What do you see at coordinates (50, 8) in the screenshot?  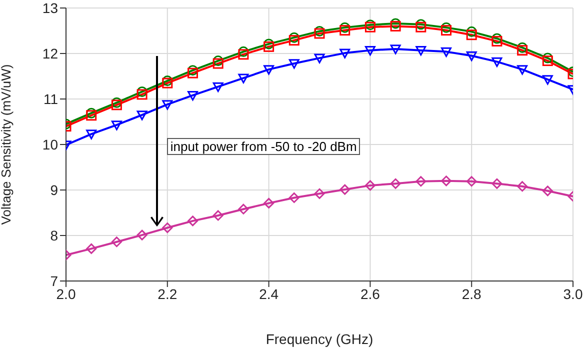 I see `y-tick-label: 13` at bounding box center [50, 8].